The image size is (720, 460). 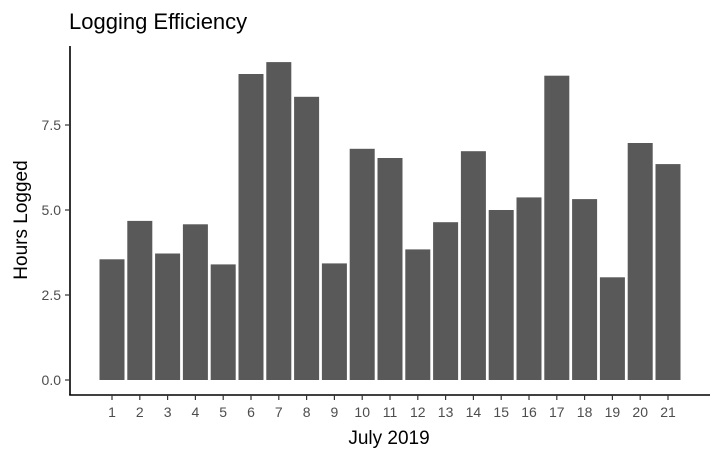 I want to click on x-tick-label: 18, so click(x=585, y=412).